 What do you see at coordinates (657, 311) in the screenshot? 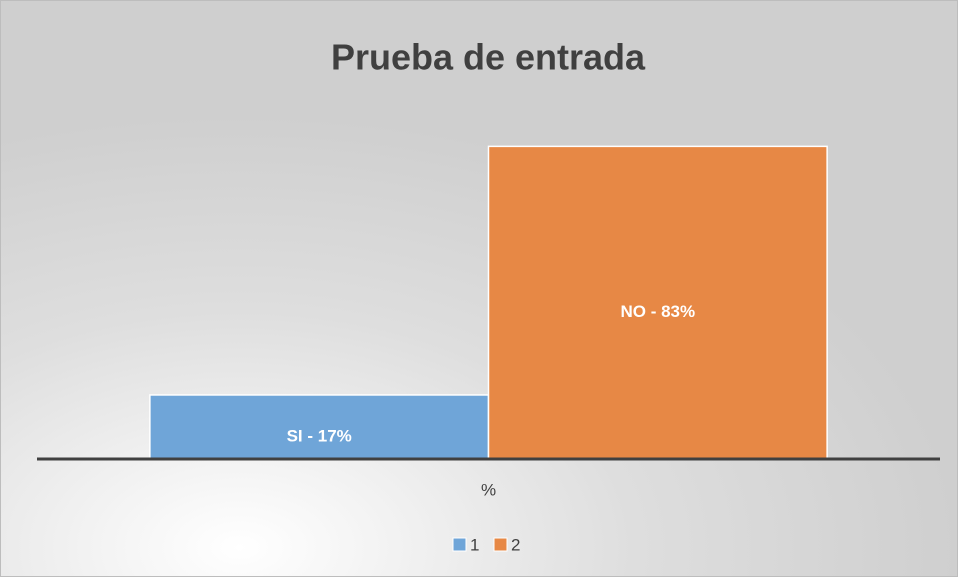
I see `data-label: NO - 83%` at bounding box center [657, 311].